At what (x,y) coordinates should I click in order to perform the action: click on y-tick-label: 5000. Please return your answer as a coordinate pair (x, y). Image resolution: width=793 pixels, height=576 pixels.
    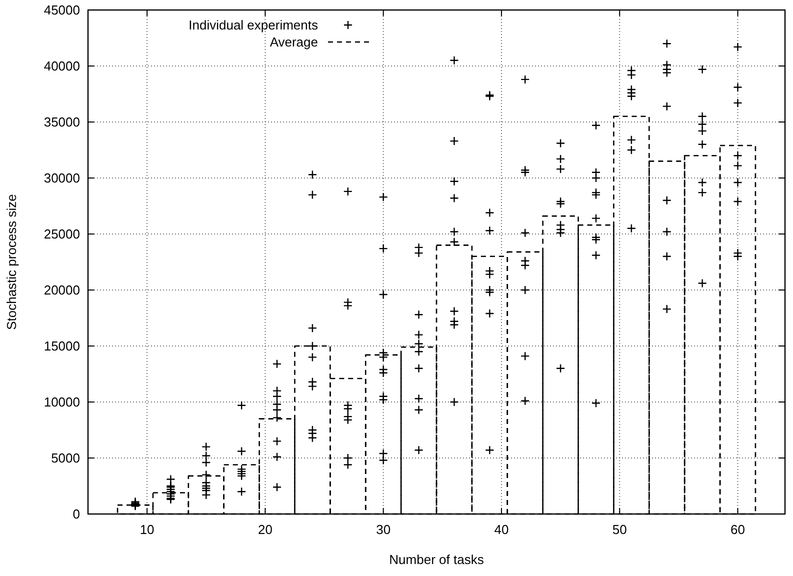
    Looking at the image, I should click on (65, 458).